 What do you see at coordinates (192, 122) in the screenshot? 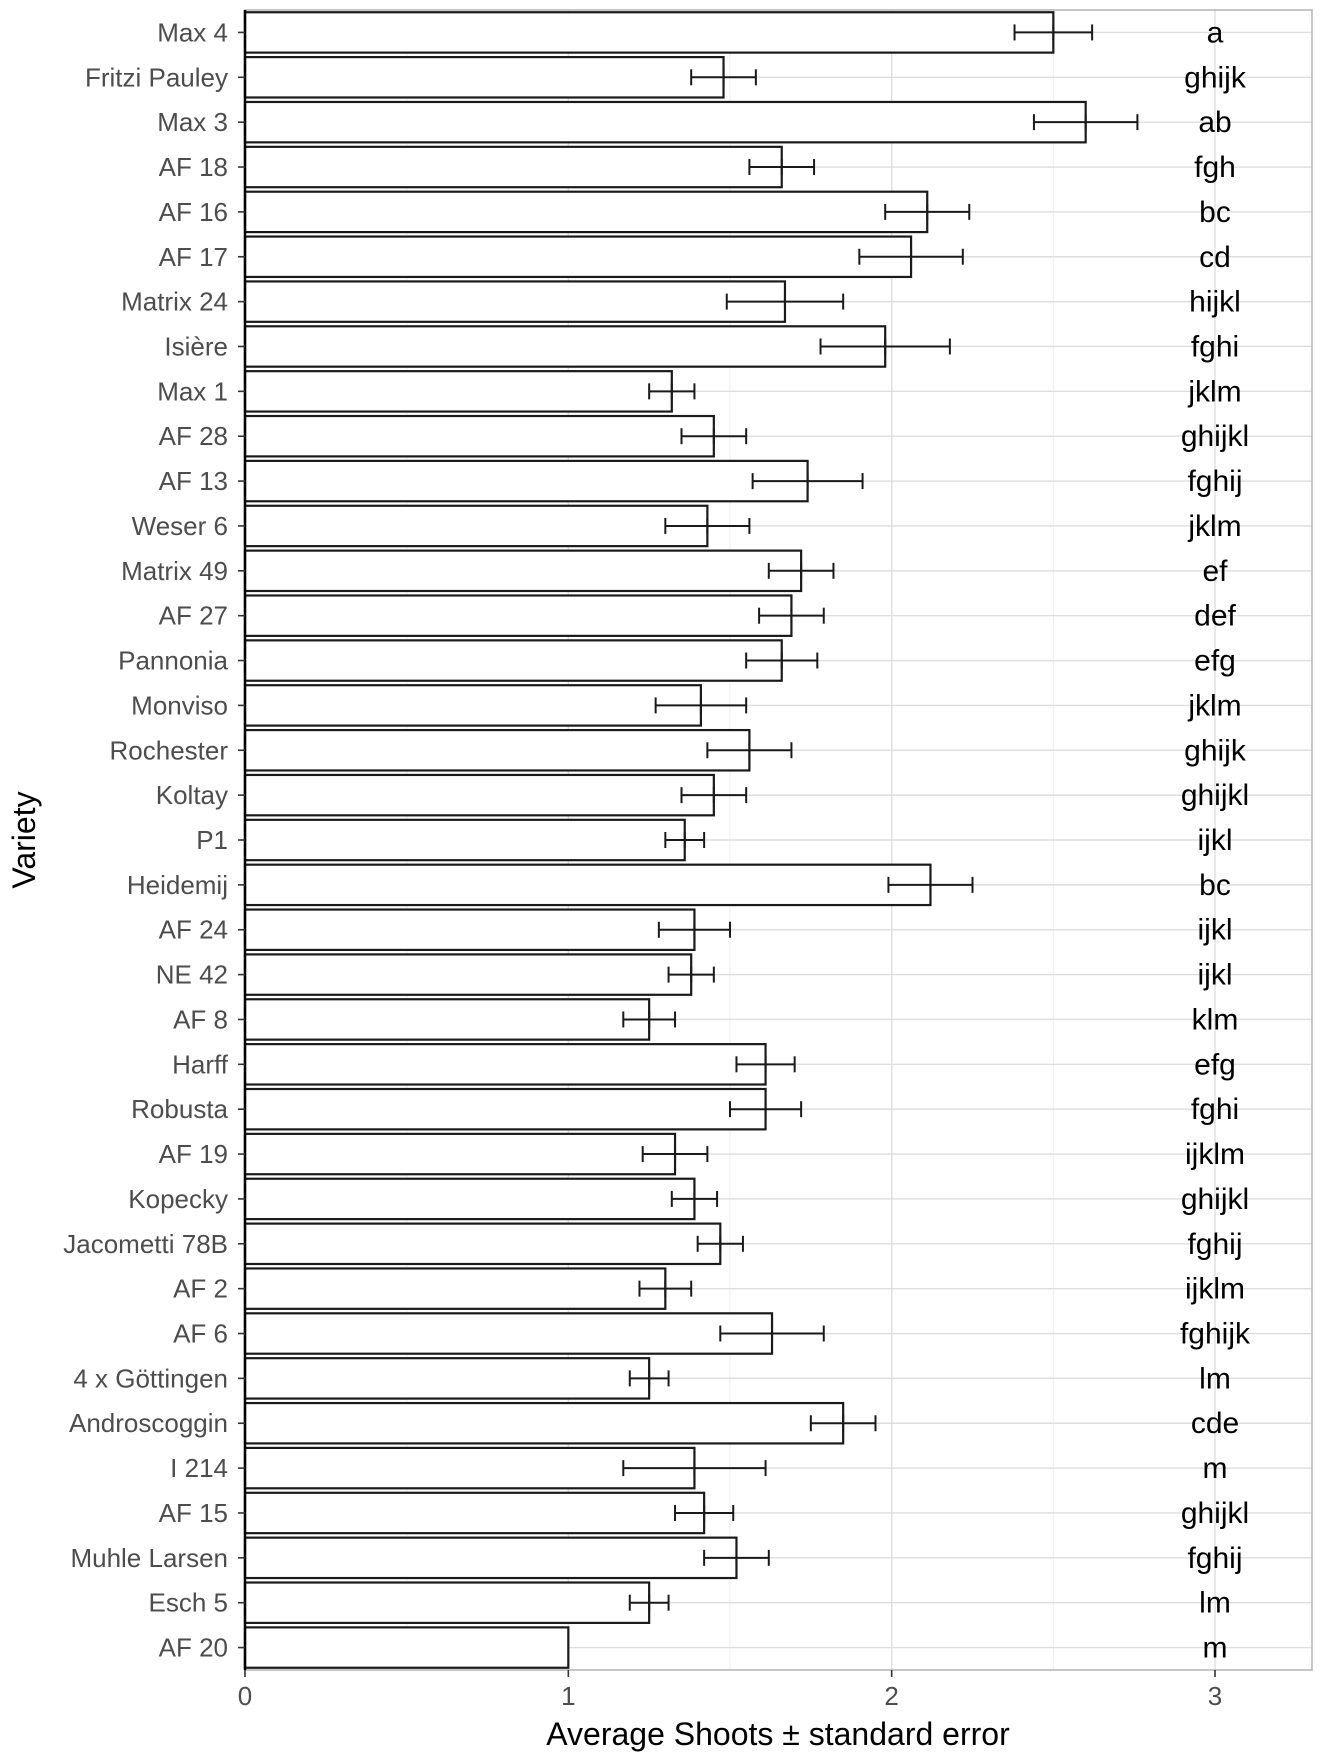
I see `y-tick-label: Max 3` at bounding box center [192, 122].